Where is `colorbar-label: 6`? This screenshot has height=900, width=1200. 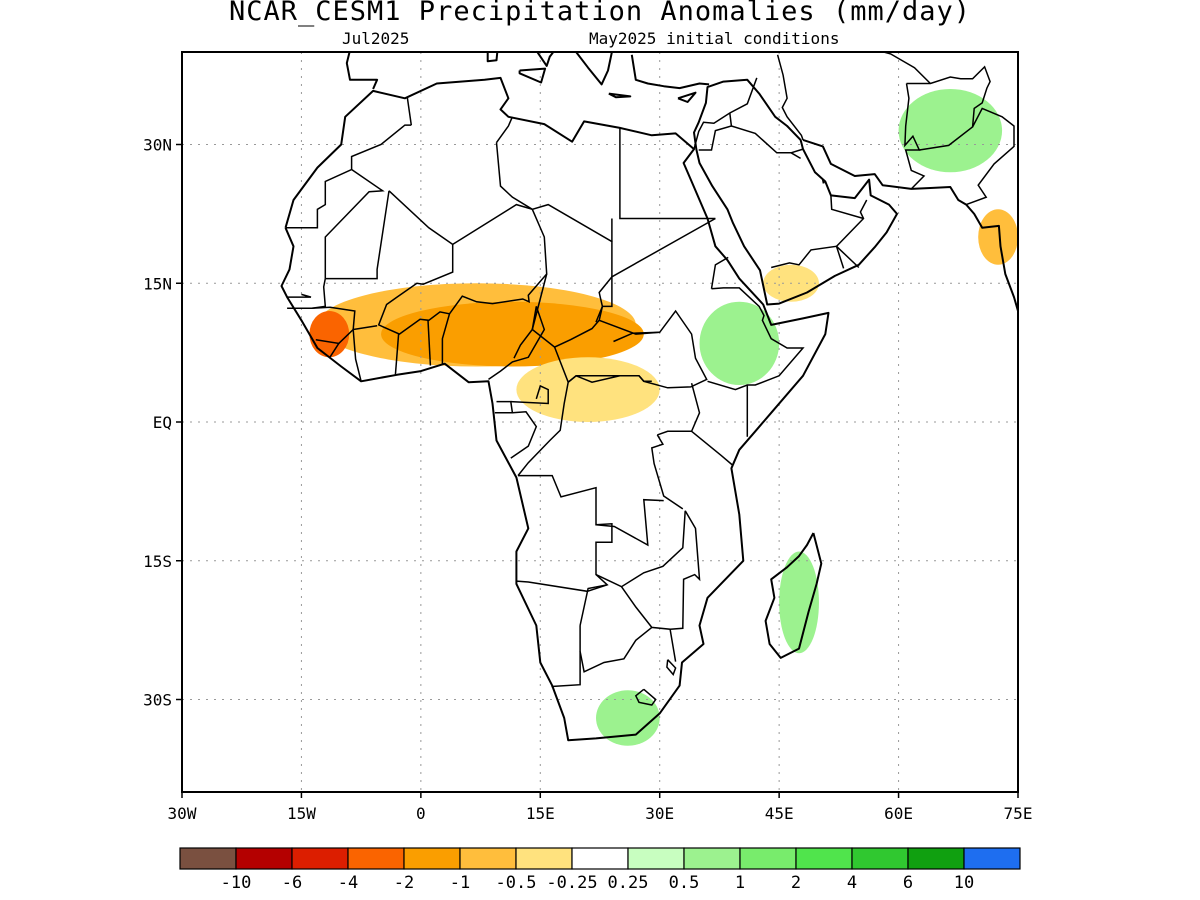
colorbar-label: 6 is located at coordinates (908, 883).